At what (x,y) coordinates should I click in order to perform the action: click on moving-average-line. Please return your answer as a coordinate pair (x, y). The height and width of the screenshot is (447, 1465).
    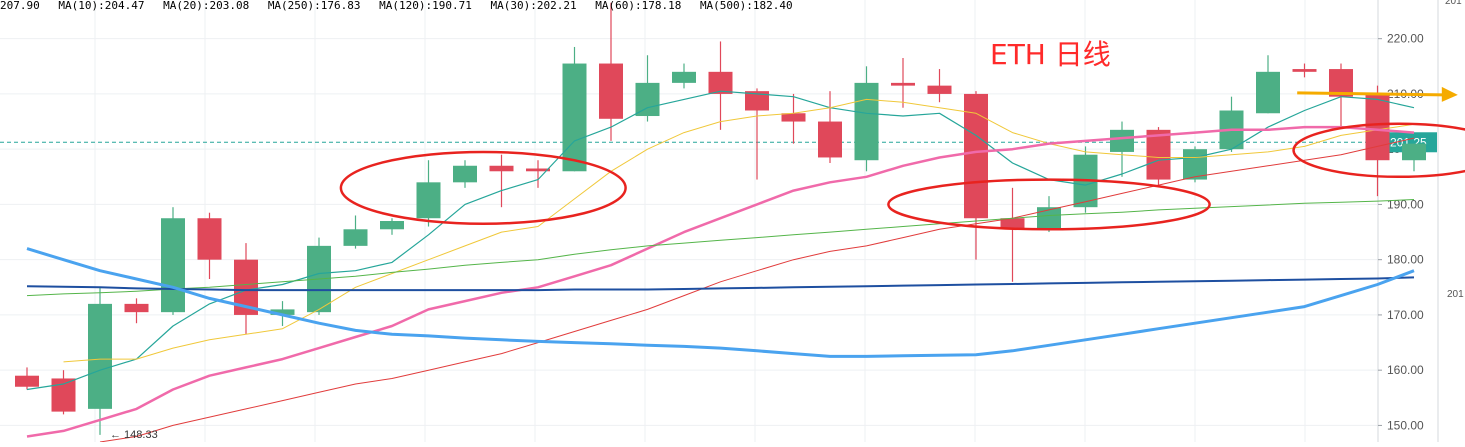
    Looking at the image, I should click on (720, 284).